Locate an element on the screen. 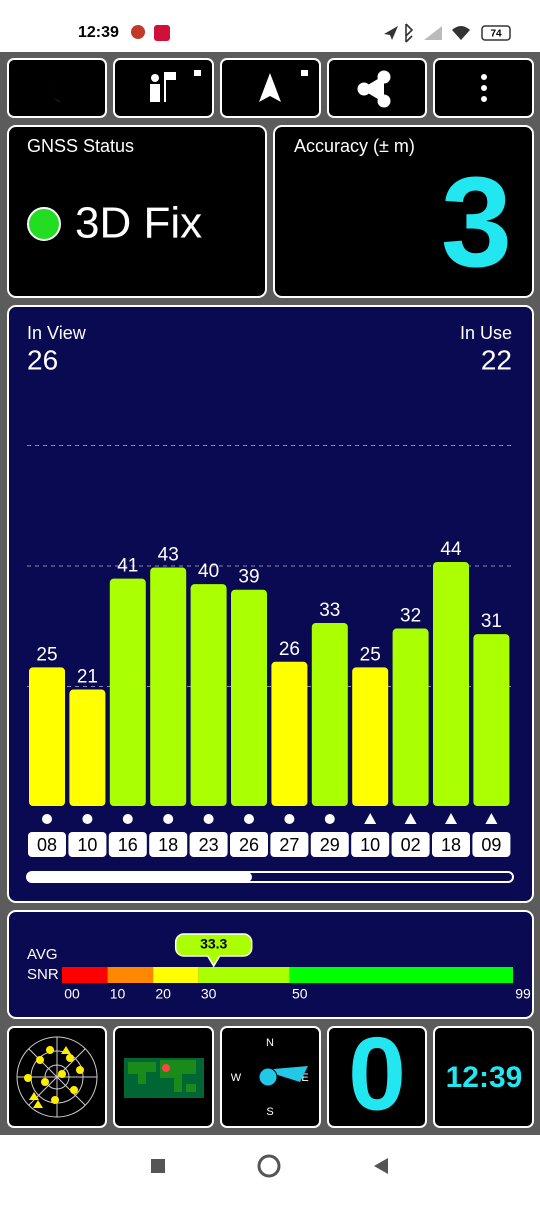  battery-icon is located at coordinates (496, 33).